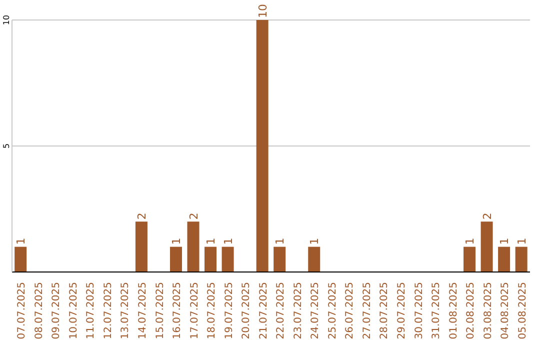 This screenshot has height=340, width=540. I want to click on x-tick-label: 11.07.2025, so click(91, 311).